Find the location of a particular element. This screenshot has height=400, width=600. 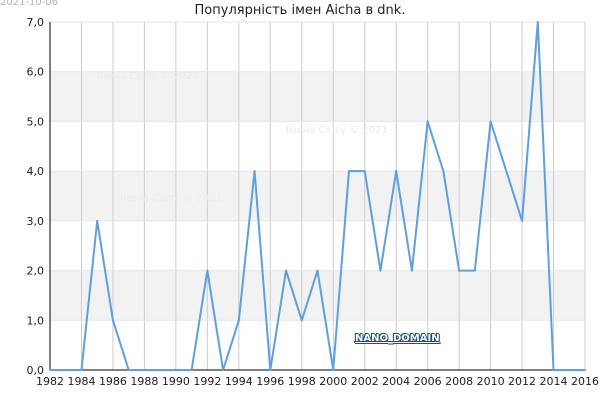

x-tick-label: 1996 is located at coordinates (270, 381).